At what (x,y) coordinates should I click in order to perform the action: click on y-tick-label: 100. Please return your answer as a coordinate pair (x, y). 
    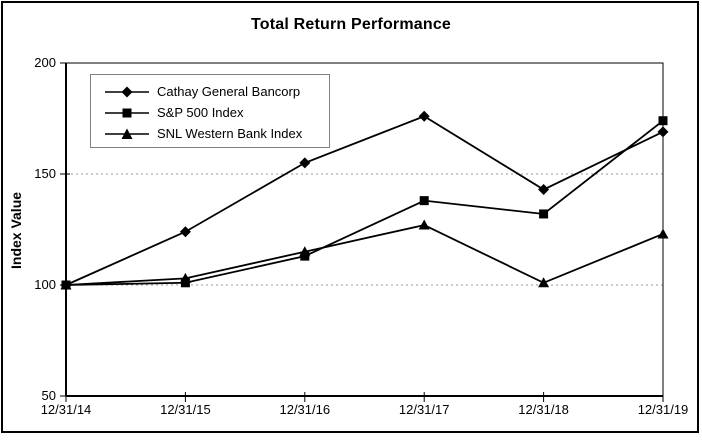
    Looking at the image, I should click on (45, 284).